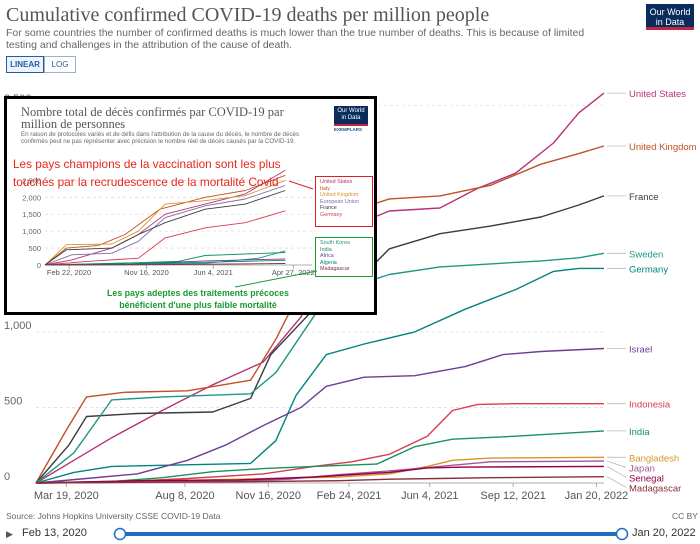  I want to click on series-end-label-united-states: United States, so click(657, 94).